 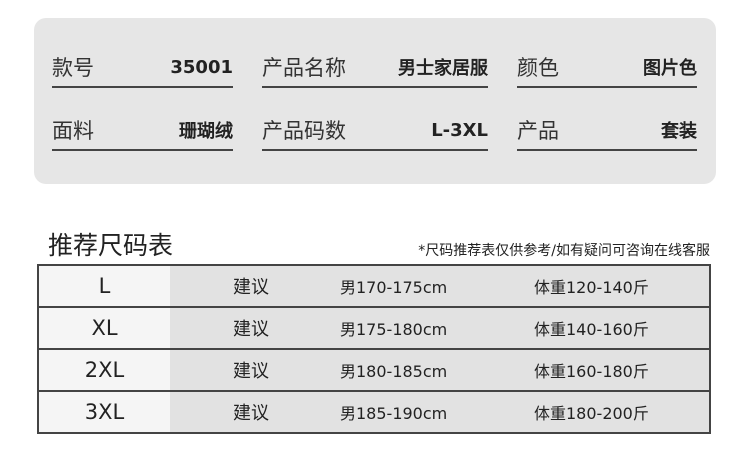 I want to click on table-row: L 建议 男170-175cm 体重120-140斤, so click(x=374, y=286).